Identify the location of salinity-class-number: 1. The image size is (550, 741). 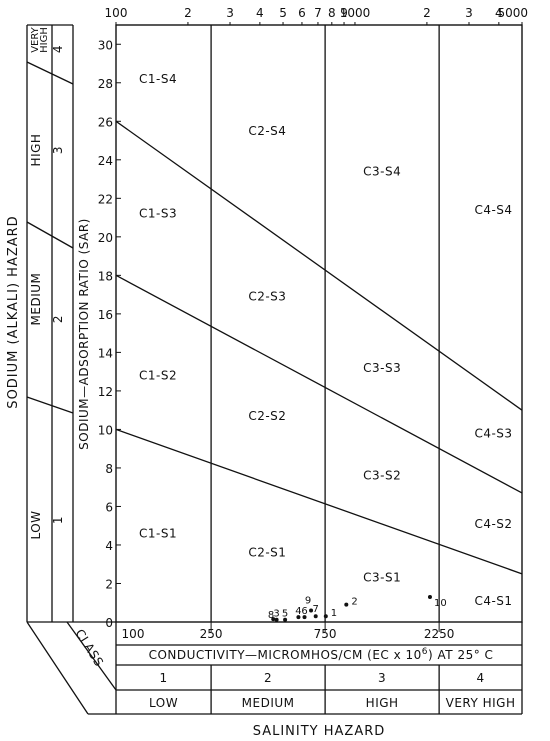
(163, 678).